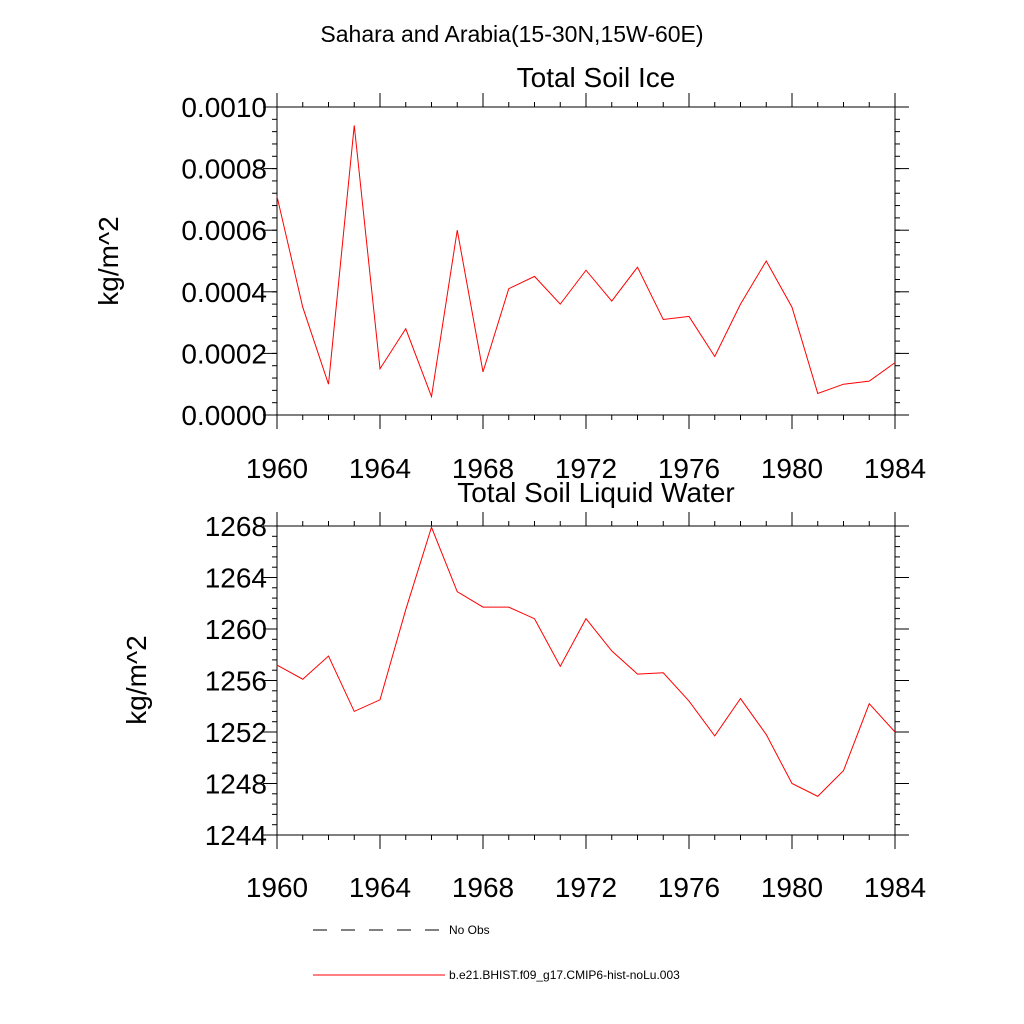 Image resolution: width=1024 pixels, height=1024 pixels. Describe the element at coordinates (236, 578) in the screenshot. I see `y-tick-label: 1264` at that location.